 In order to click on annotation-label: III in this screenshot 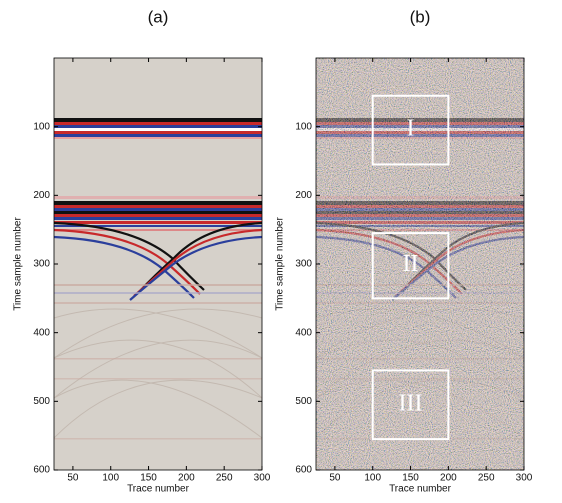, I will do `click(411, 403)`.